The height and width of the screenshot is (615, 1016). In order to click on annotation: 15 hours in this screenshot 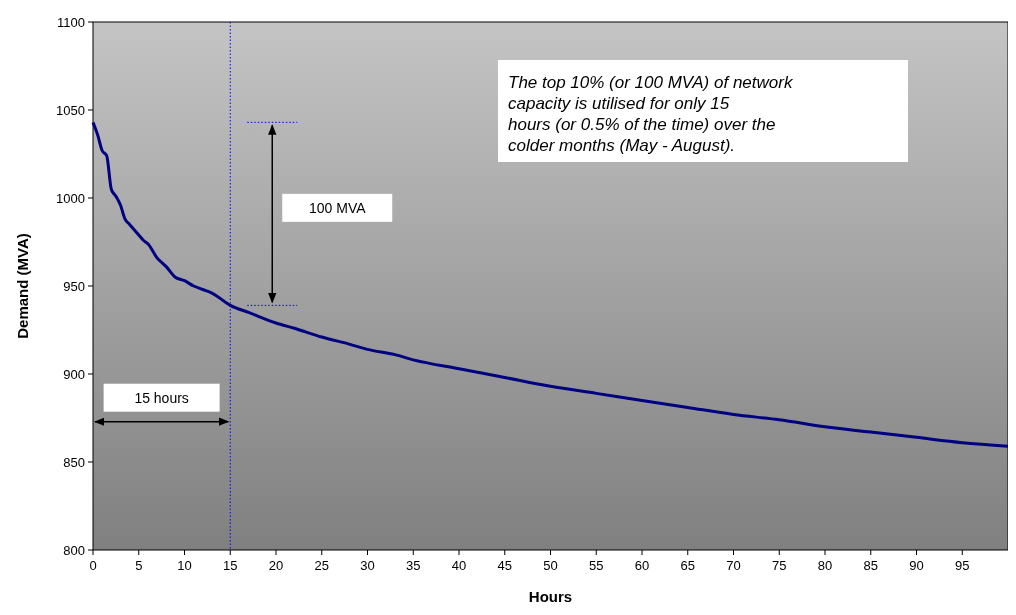, I will do `click(161, 397)`.